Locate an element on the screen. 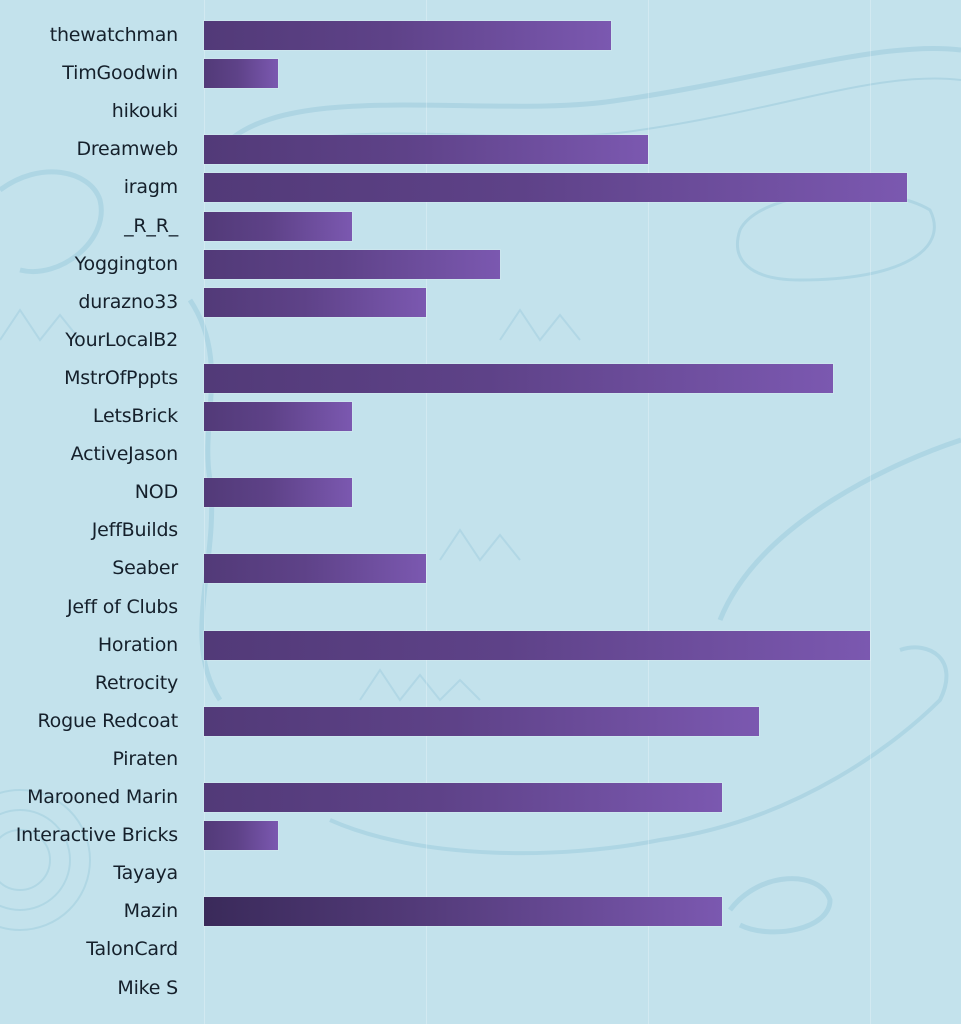 This screenshot has width=961, height=1024. bar-row: Yoggington is located at coordinates (480, 264).